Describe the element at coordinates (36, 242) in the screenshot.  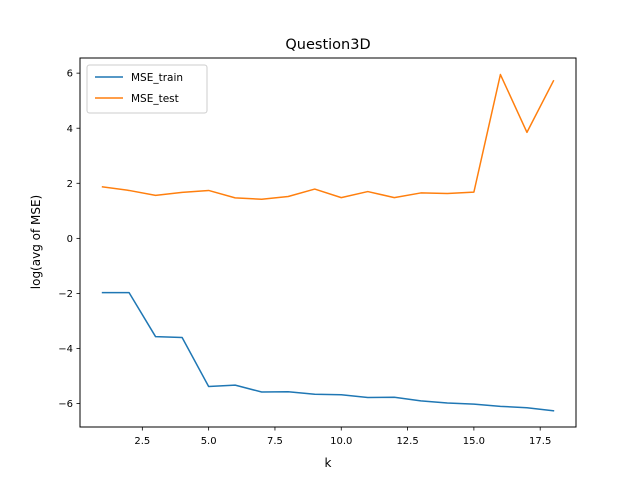
I see `y-axis-label: log(avg of MSE)` at that location.